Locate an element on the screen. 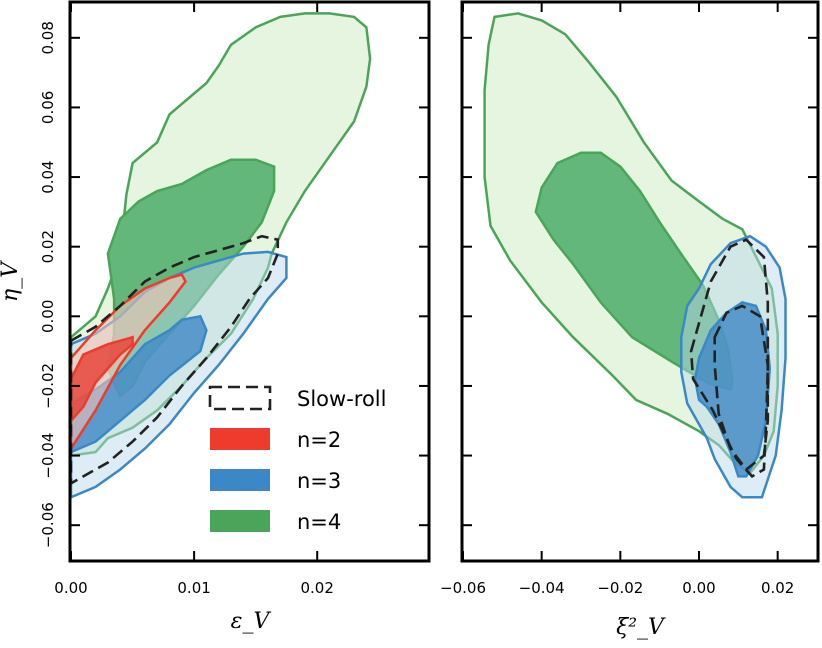 The height and width of the screenshot is (648, 822). x-tick-label: 0.01 is located at coordinates (193, 588).